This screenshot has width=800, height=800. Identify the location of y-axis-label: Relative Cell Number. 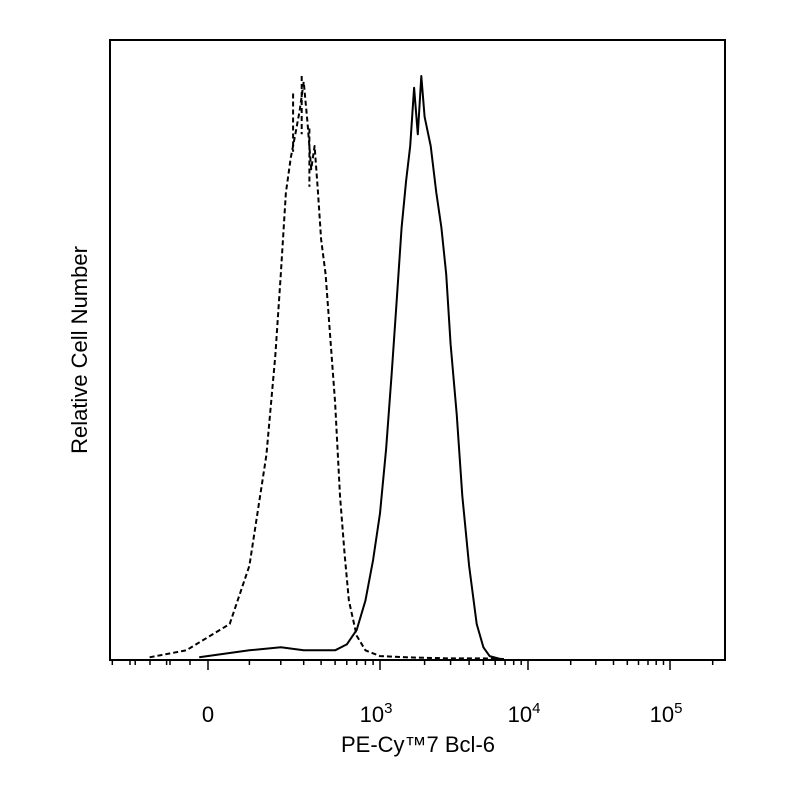
(79, 350).